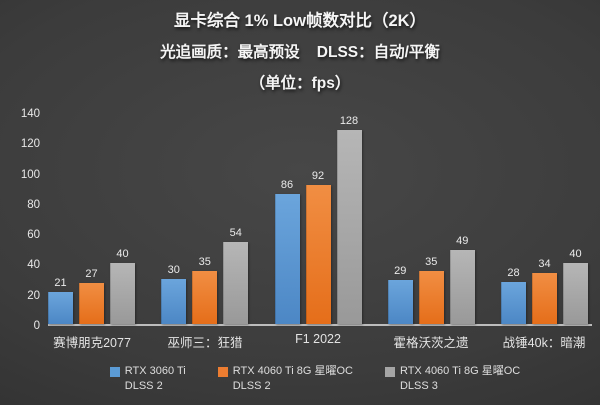 The image size is (600, 405). Describe the element at coordinates (60, 219) in the screenshot. I see `bar-column: 21` at that location.